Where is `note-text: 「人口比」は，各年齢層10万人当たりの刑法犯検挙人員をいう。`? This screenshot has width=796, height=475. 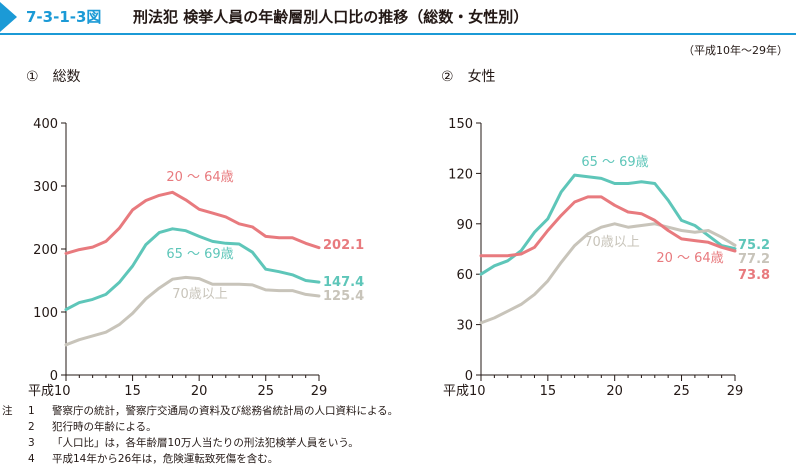
note-text: 「人口比」は，各年齢層10万人当たりの刑法犯検挙人員をいう。 is located at coordinates (205, 443).